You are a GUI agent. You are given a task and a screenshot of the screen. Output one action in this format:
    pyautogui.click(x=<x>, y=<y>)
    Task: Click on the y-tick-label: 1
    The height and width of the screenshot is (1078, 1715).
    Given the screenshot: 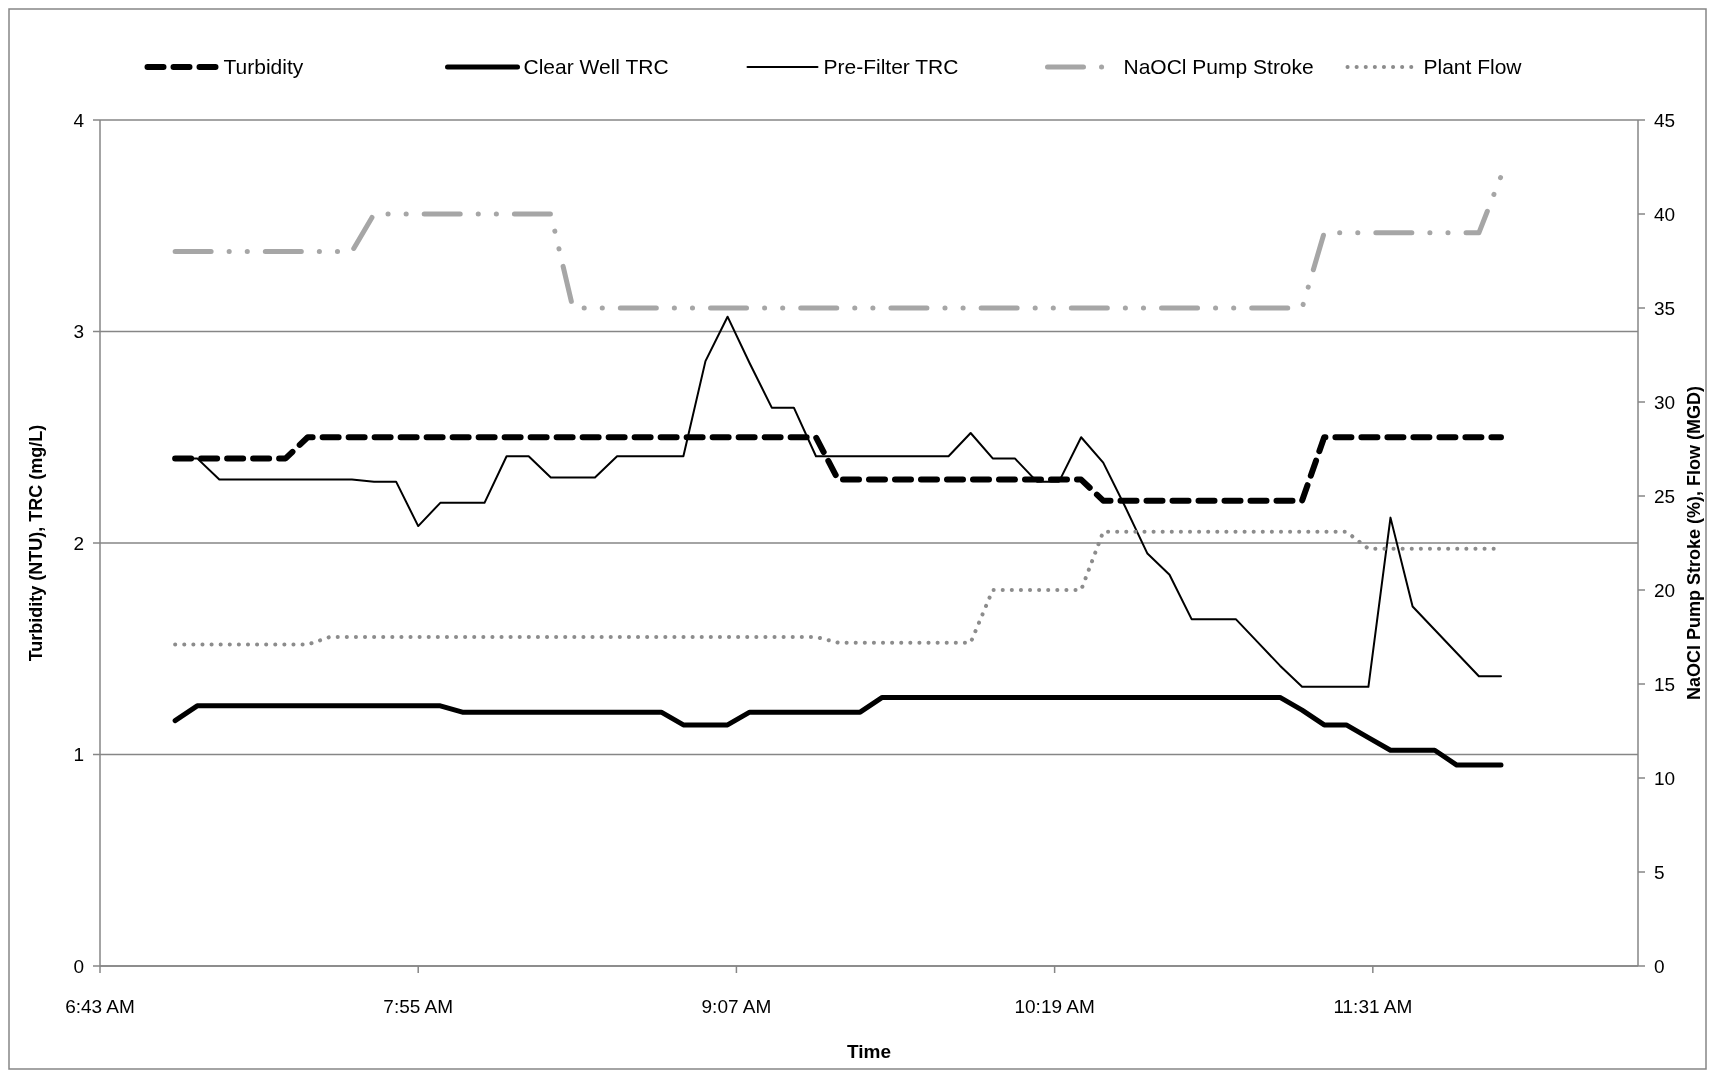 What is the action you would take?
    pyautogui.click(x=78, y=755)
    